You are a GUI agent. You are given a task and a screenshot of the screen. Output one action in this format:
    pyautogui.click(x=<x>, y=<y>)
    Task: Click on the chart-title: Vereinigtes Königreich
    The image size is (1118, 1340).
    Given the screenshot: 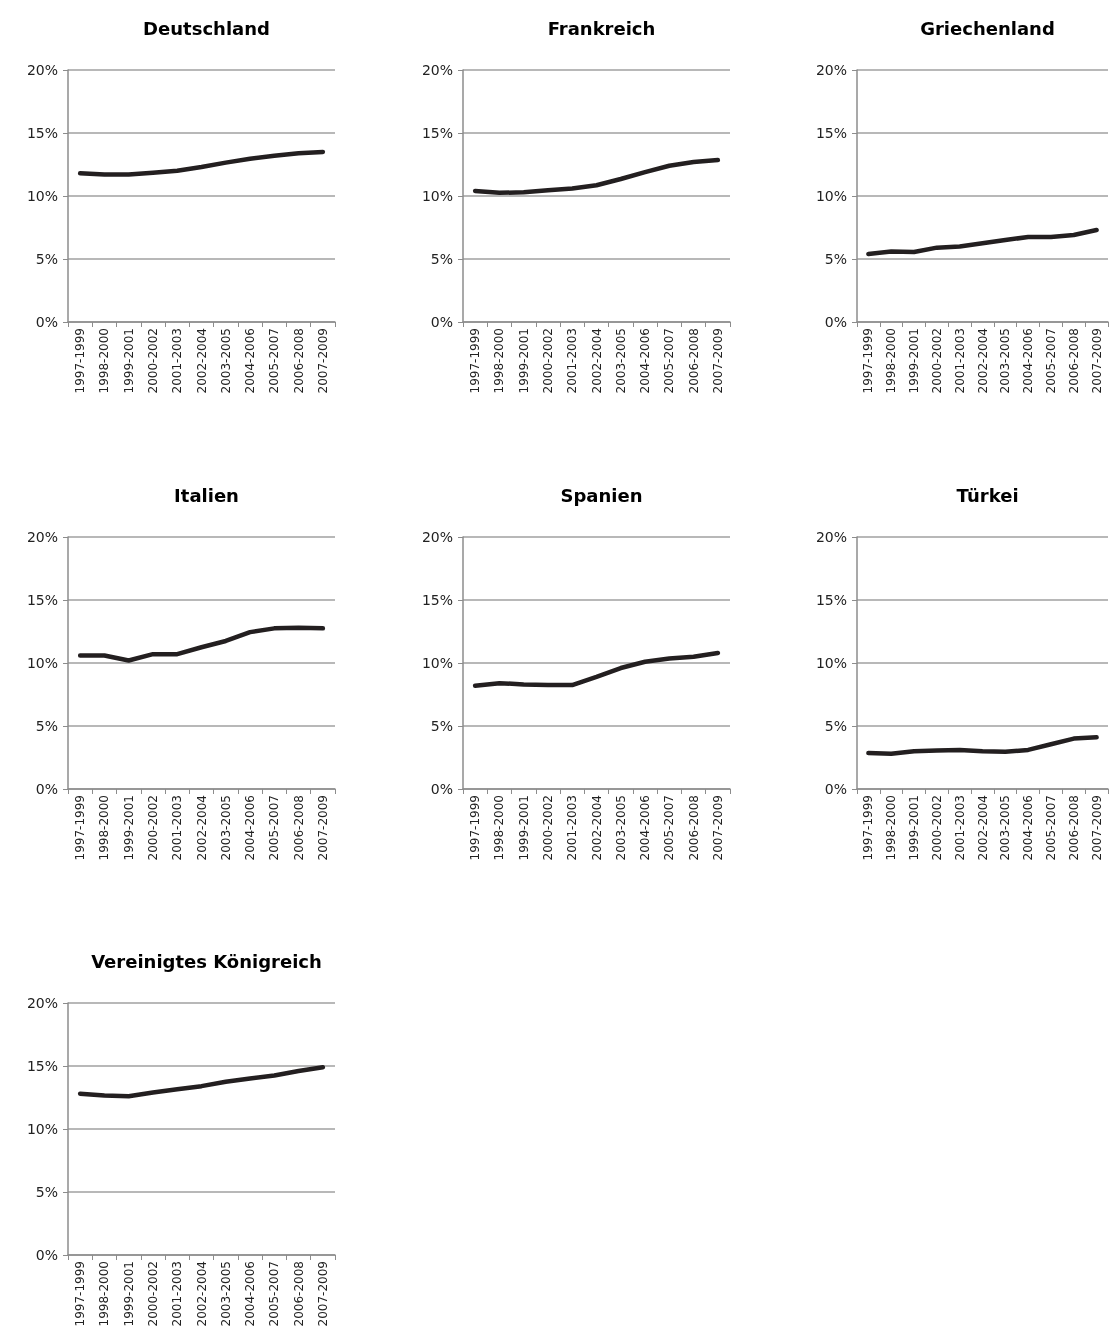 What is the action you would take?
    pyautogui.click(x=206, y=961)
    